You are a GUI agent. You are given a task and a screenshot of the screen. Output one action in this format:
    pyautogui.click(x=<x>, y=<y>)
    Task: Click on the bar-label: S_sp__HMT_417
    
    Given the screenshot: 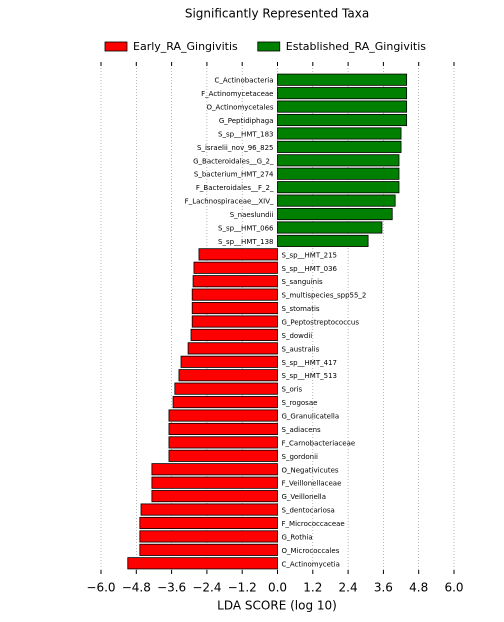 What is the action you would take?
    pyautogui.click(x=309, y=363)
    